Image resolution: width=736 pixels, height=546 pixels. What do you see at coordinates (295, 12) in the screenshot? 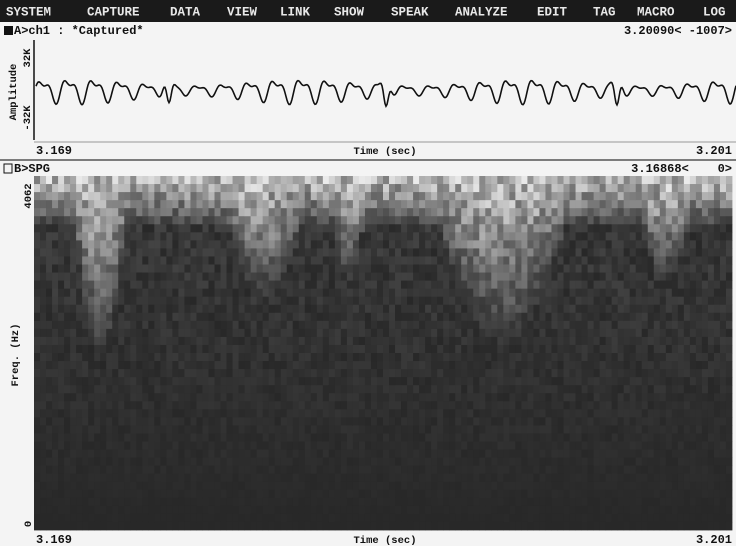
I see `menu-item: LINK` at bounding box center [295, 12].